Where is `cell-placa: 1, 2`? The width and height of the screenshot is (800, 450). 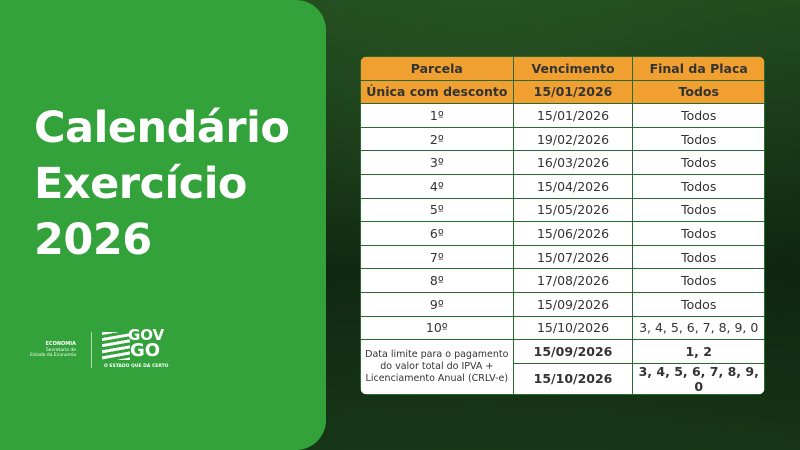
cell-placa: 1, 2 is located at coordinates (698, 351).